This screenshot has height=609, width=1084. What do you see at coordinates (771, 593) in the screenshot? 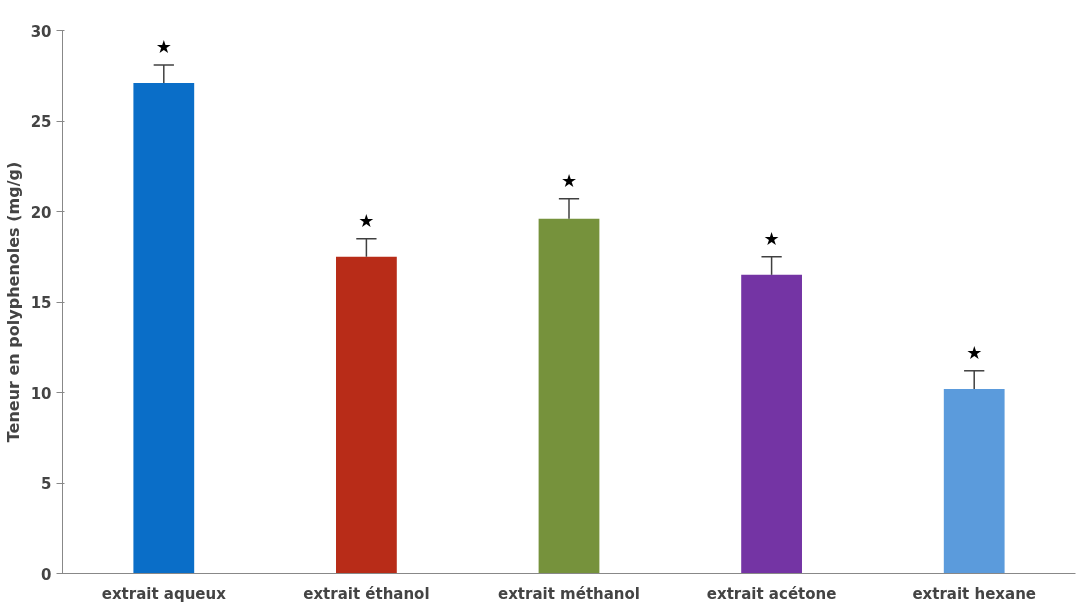
I see `x-tick-label: extrait acétone` at bounding box center [771, 593].